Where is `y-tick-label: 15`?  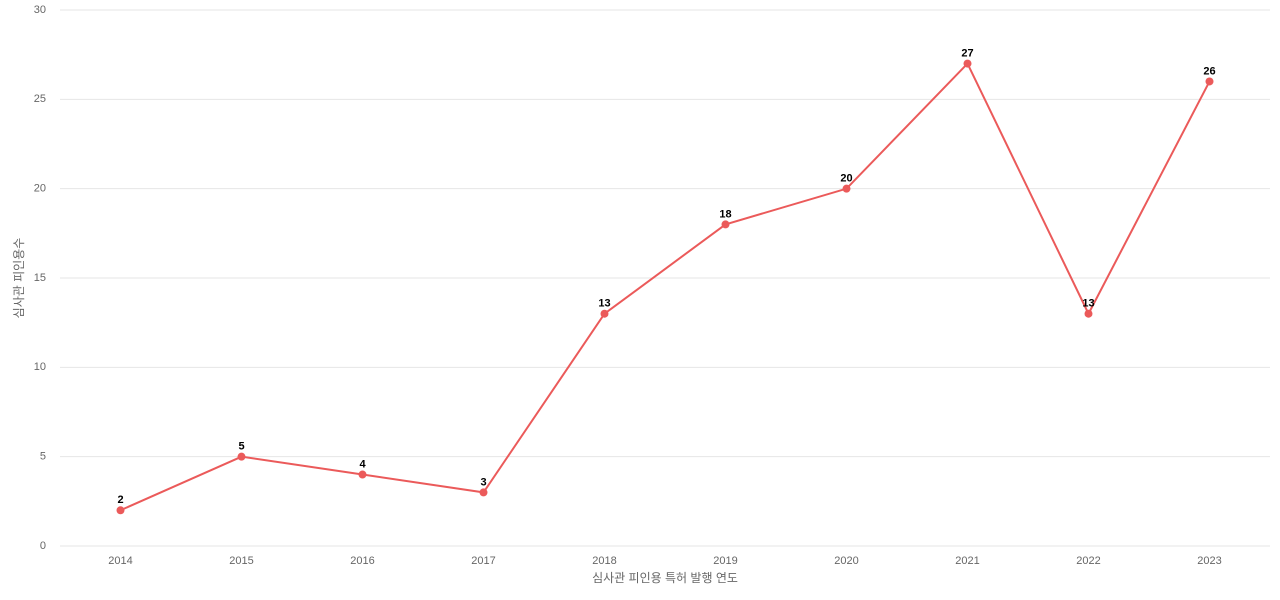
y-tick-label: 15 is located at coordinates (40, 278).